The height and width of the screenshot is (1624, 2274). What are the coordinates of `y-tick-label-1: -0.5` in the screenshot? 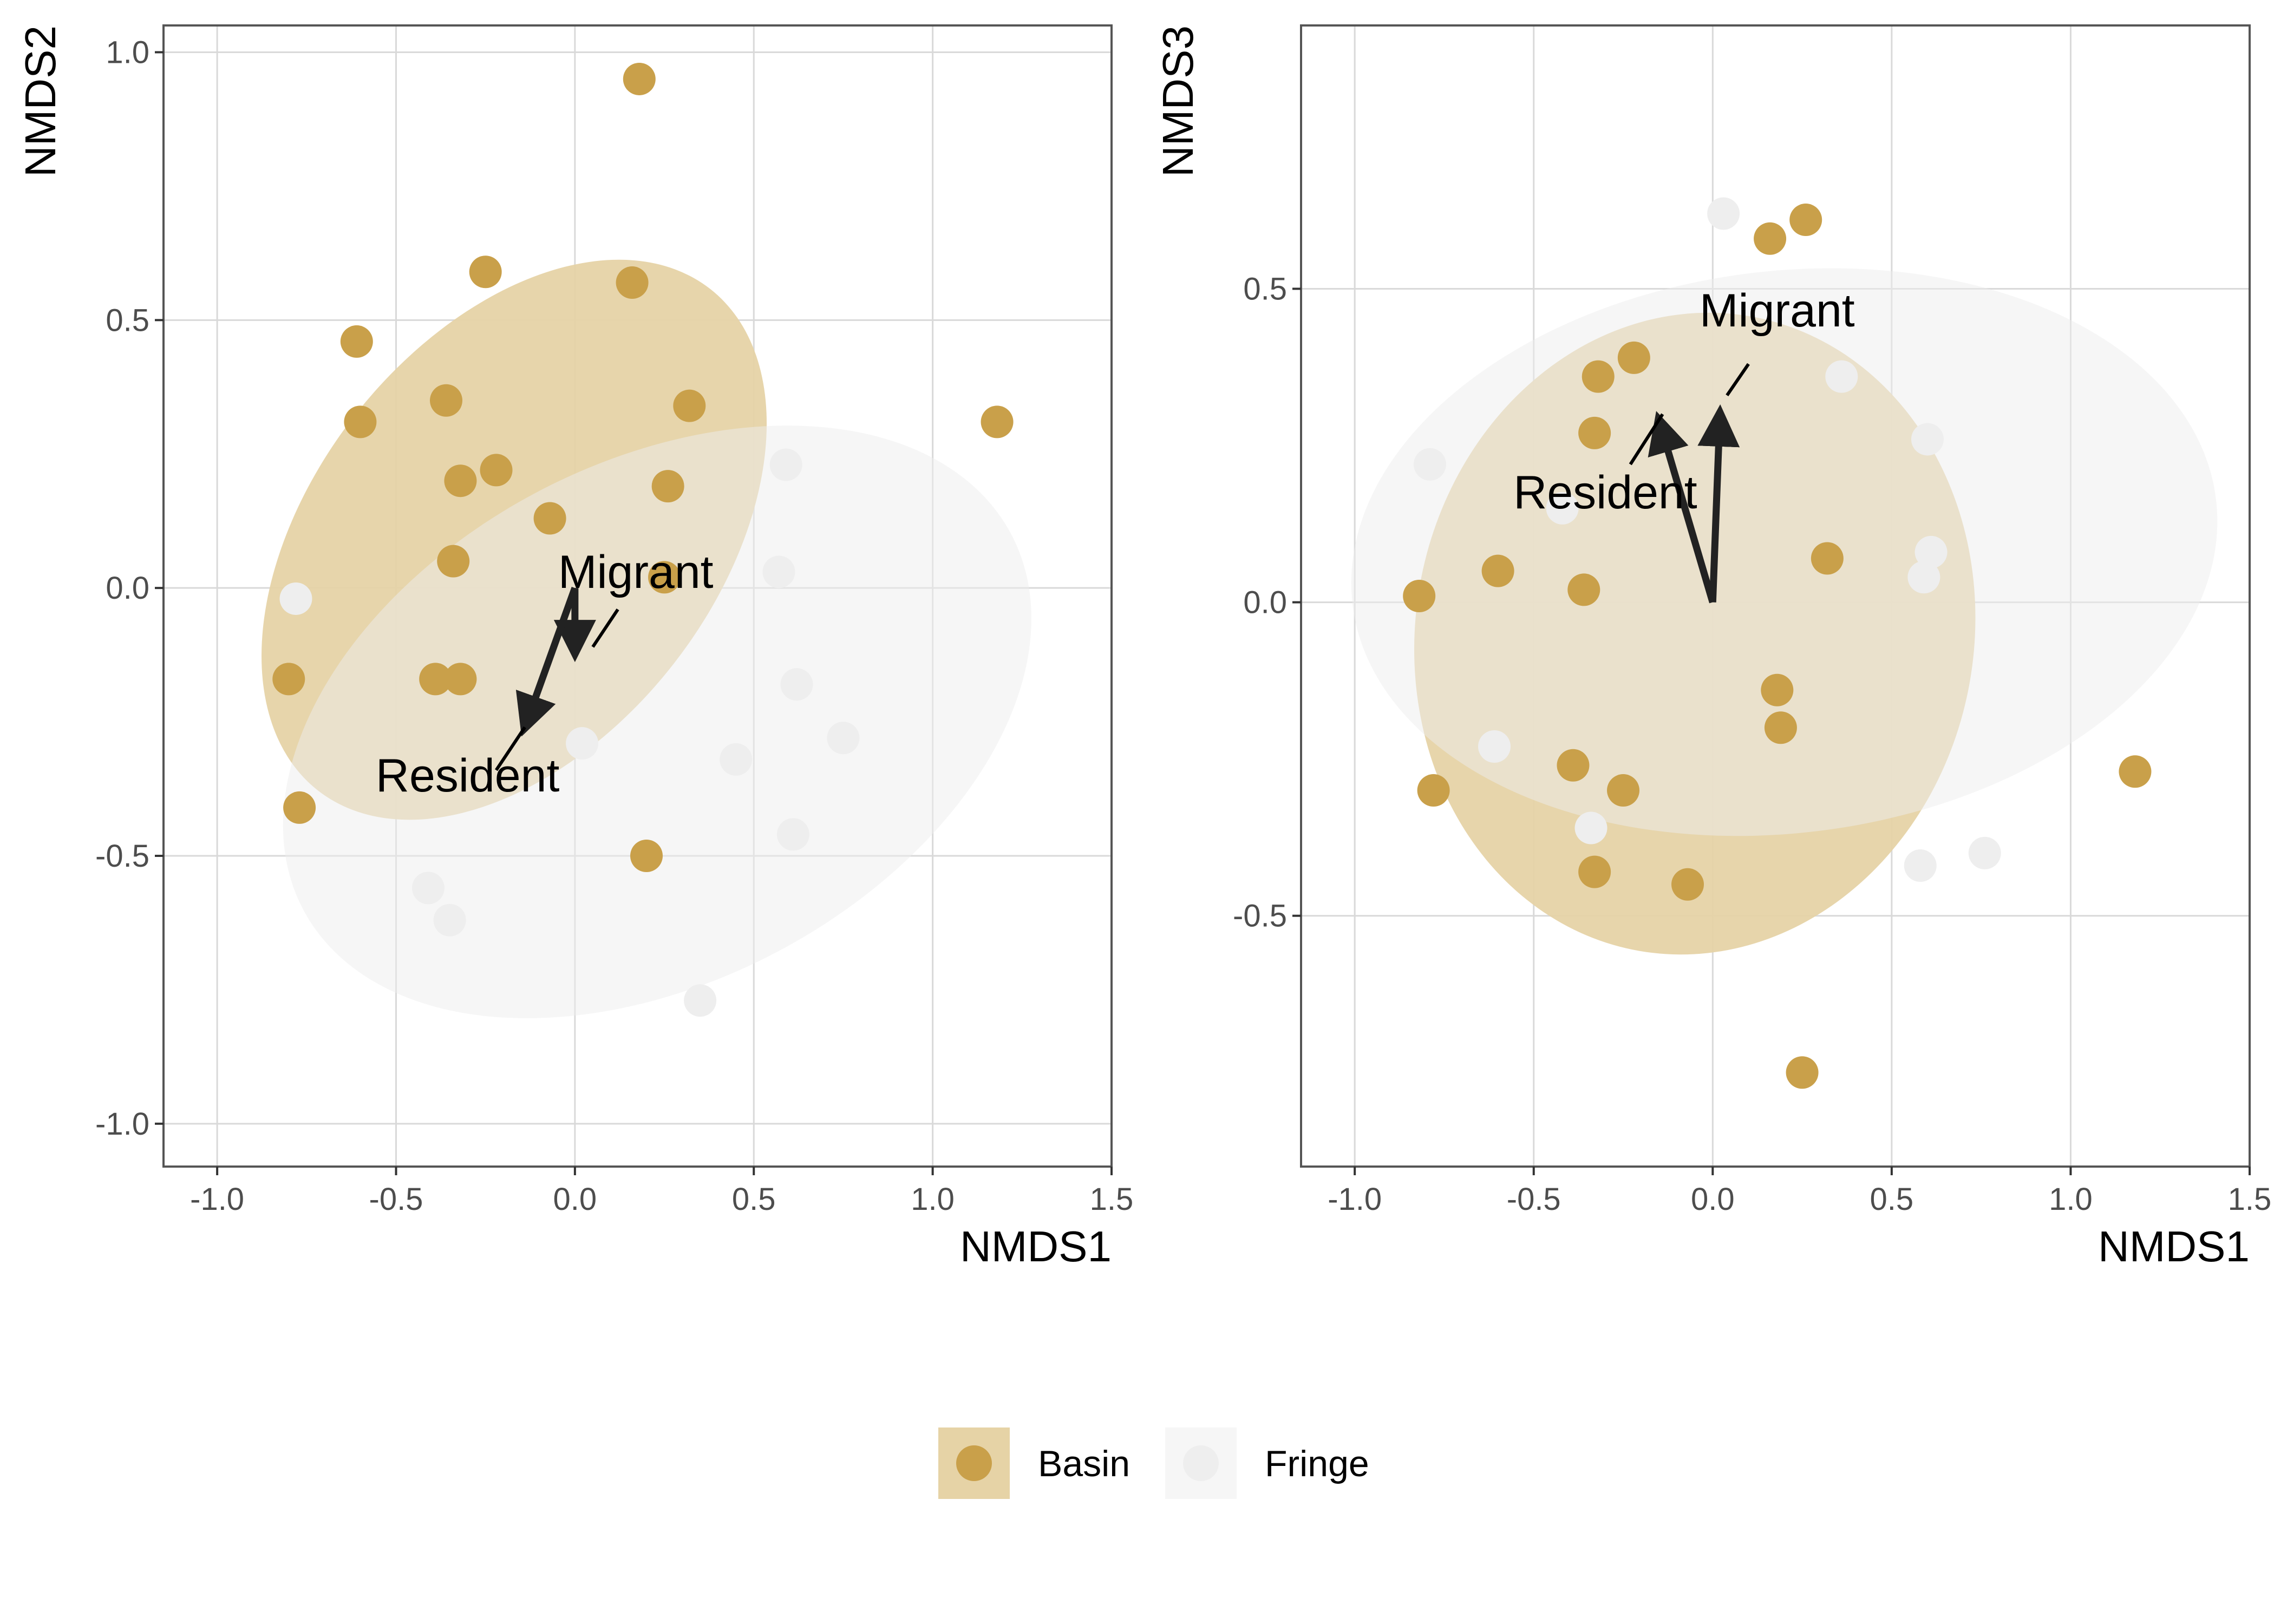 It's located at (122, 856).